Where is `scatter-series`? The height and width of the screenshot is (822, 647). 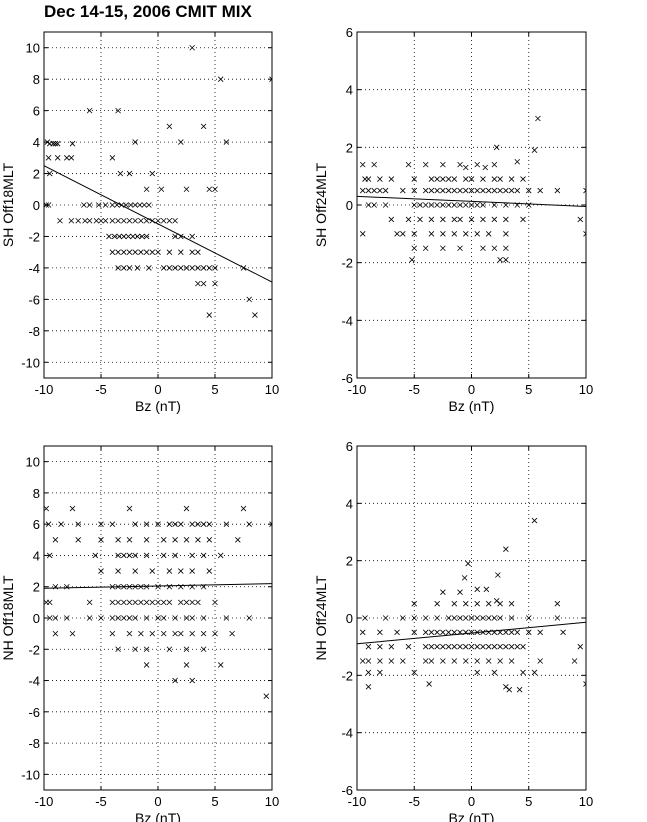 scatter-series is located at coordinates (158, 602).